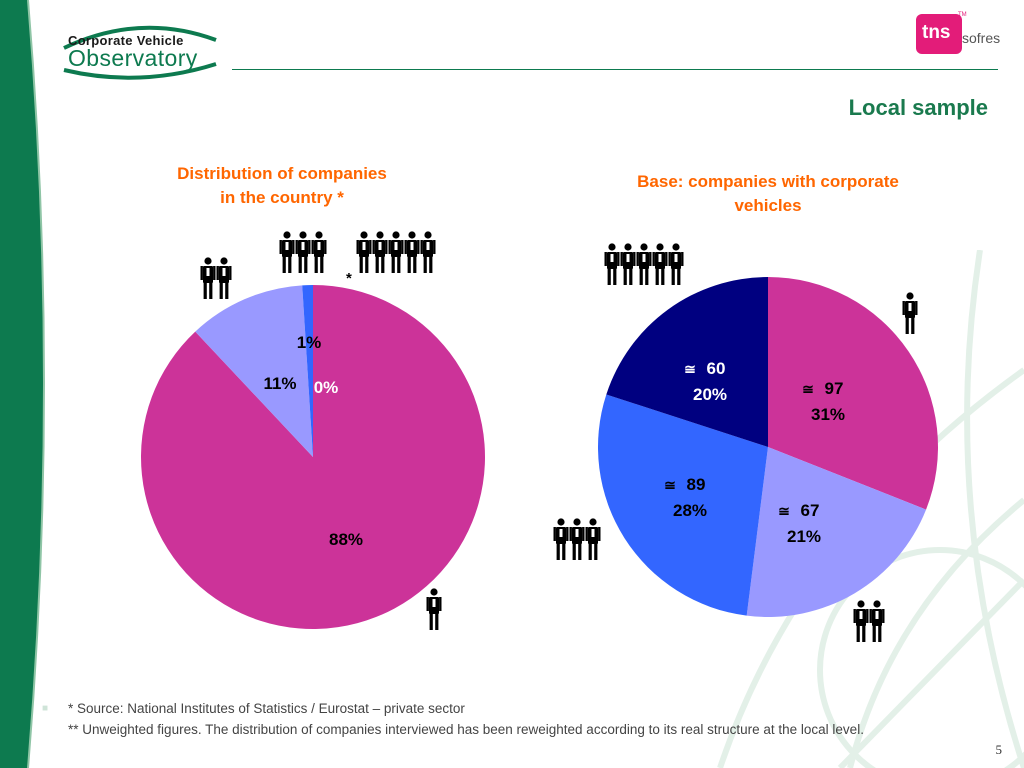  What do you see at coordinates (696, 484) in the screenshot?
I see `chart2-value-89: 89` at bounding box center [696, 484].